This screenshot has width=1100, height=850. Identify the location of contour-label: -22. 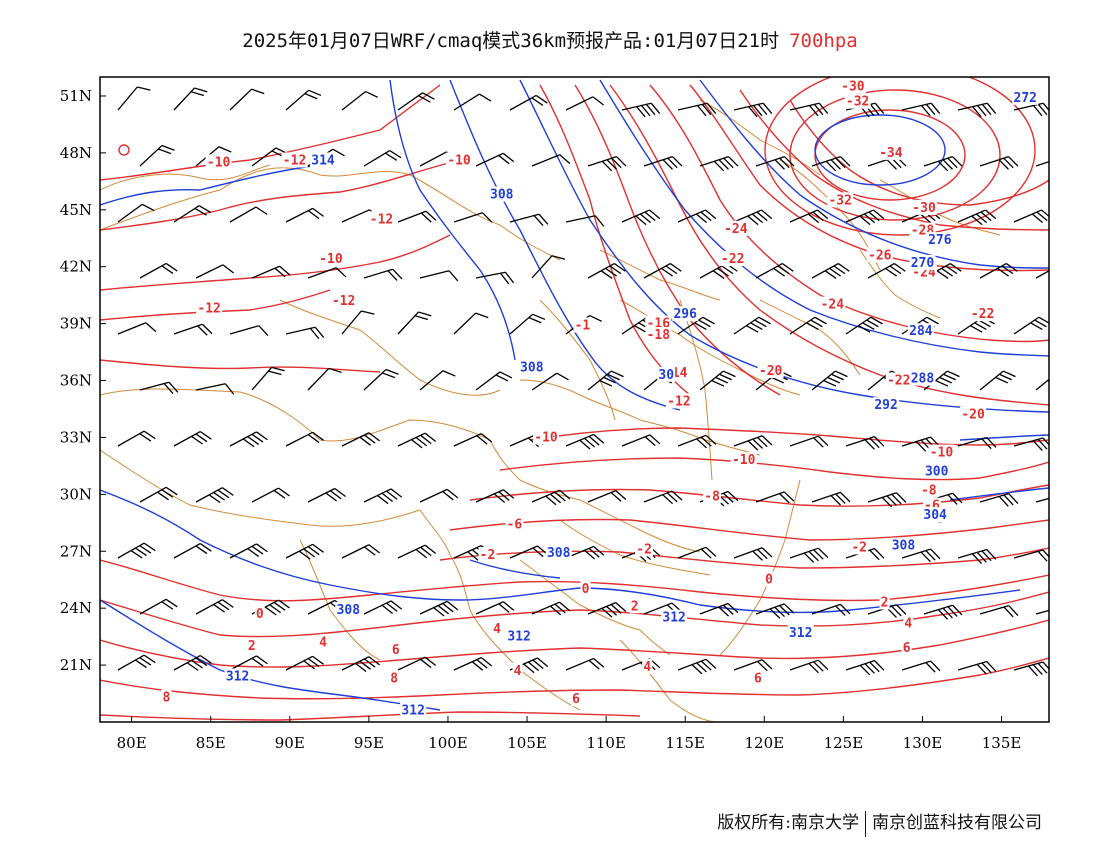
(732, 259).